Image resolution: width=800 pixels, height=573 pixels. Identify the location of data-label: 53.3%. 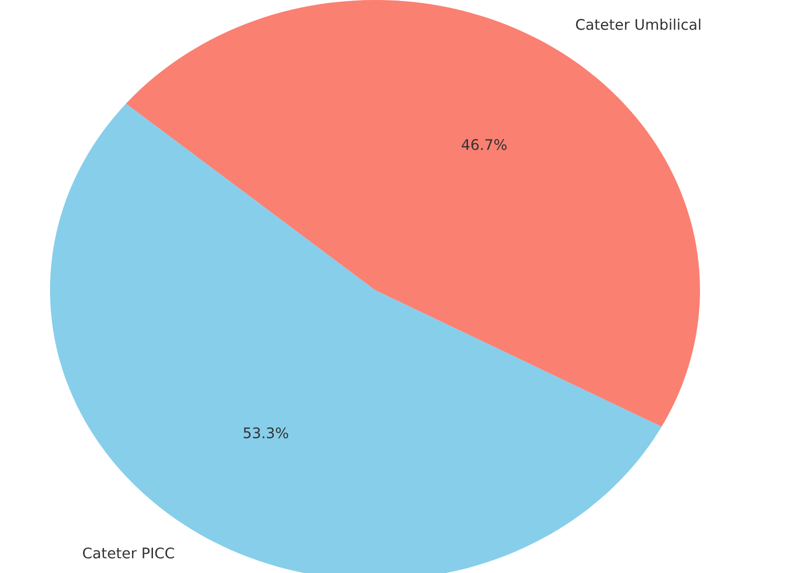
(266, 432).